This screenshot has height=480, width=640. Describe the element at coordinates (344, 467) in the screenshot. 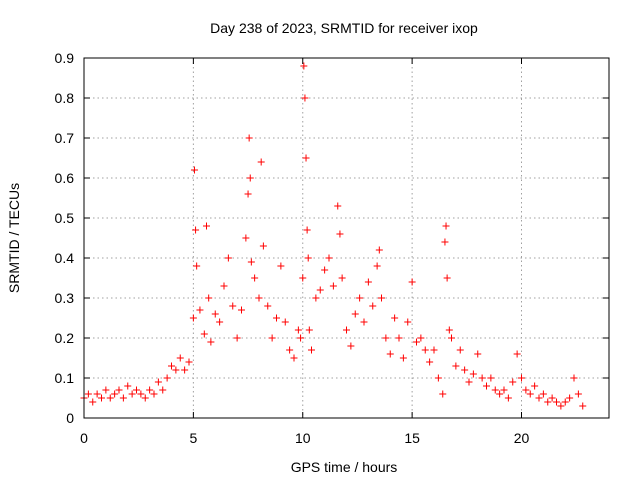

I see `x-axis-label: GPS time / hours` at that location.